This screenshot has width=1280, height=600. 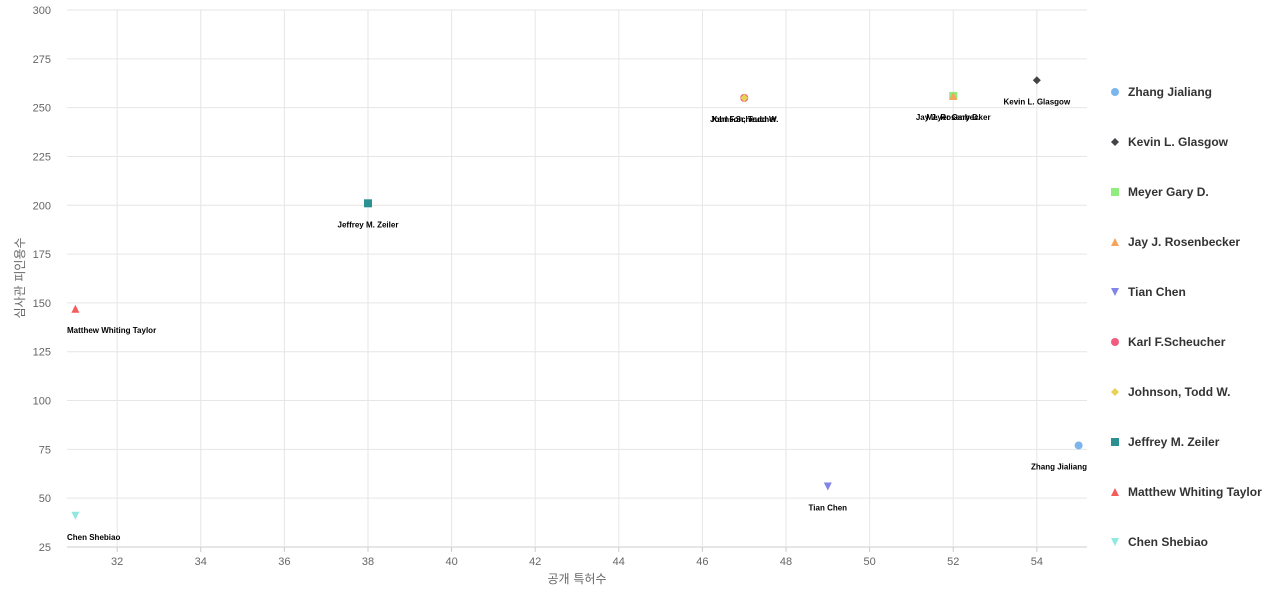 I want to click on data-label: Karl F.Scheucher, so click(x=744, y=119).